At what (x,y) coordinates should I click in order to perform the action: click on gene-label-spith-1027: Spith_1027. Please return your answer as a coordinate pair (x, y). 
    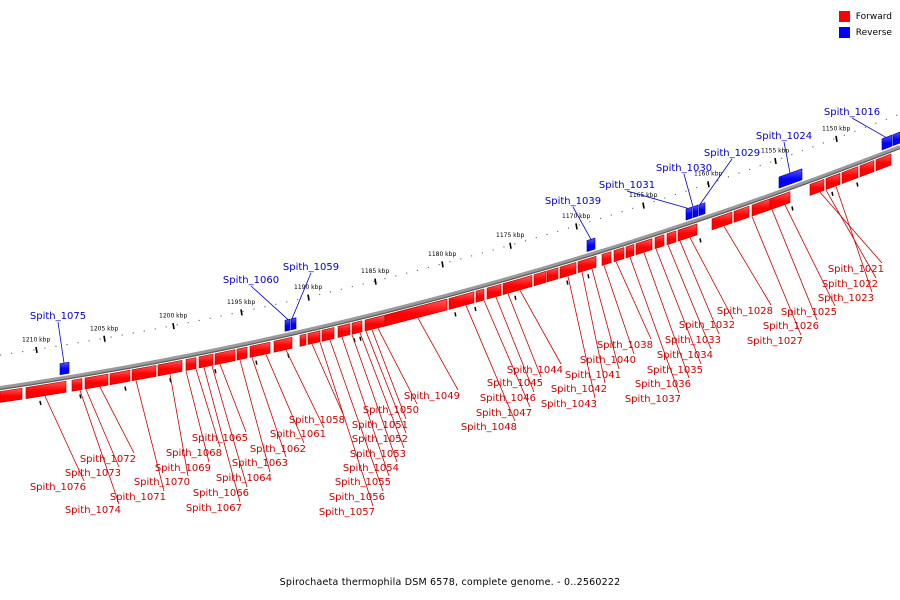
    Looking at the image, I should click on (775, 341).